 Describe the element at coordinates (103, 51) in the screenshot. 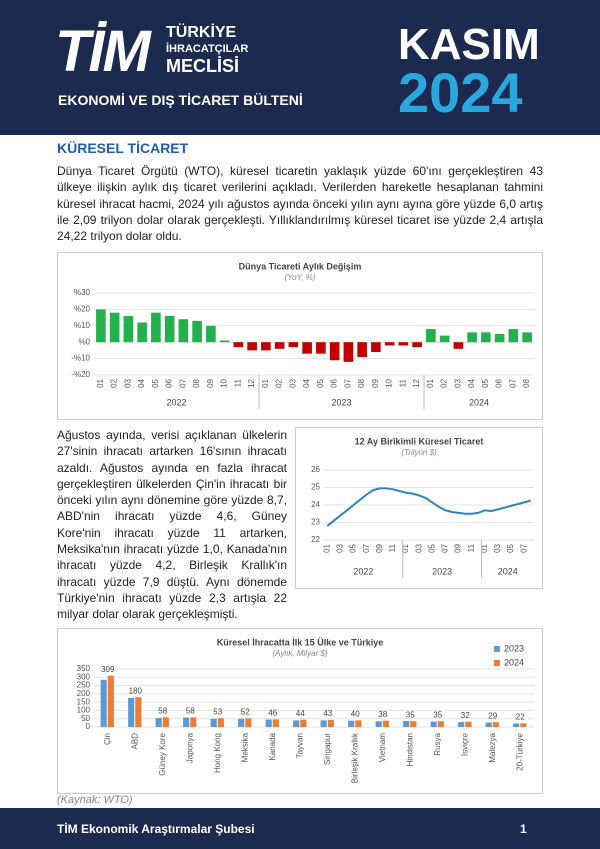

I see `logo: TİM` at that location.